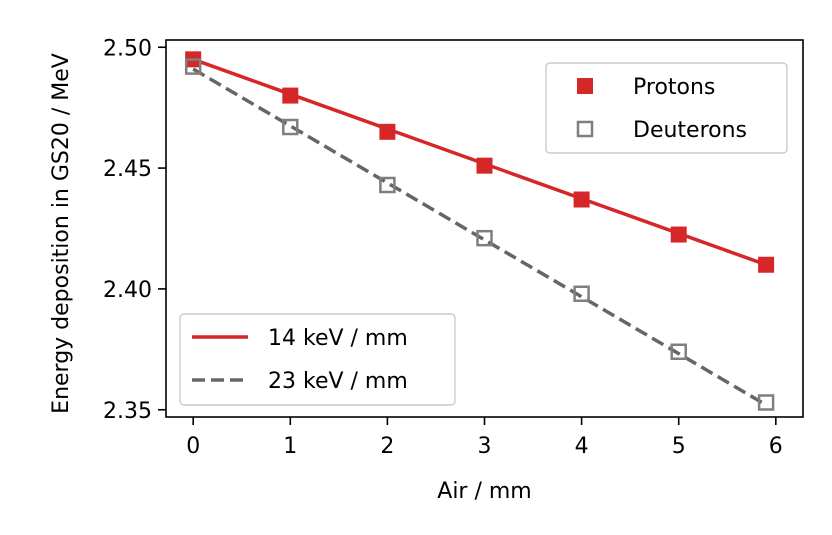 The height and width of the screenshot is (535, 832). I want to click on x-tick-label: 1, so click(290, 446).